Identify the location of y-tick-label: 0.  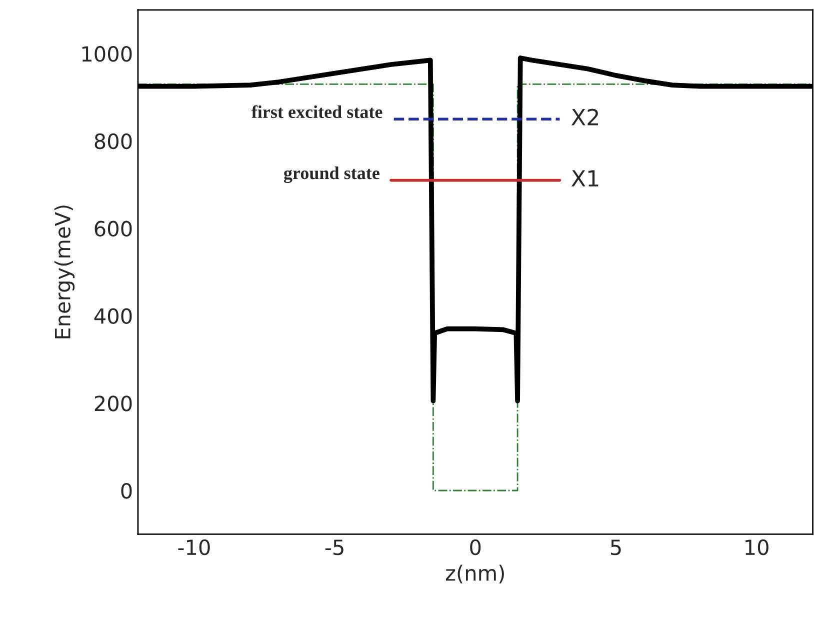
(126, 490).